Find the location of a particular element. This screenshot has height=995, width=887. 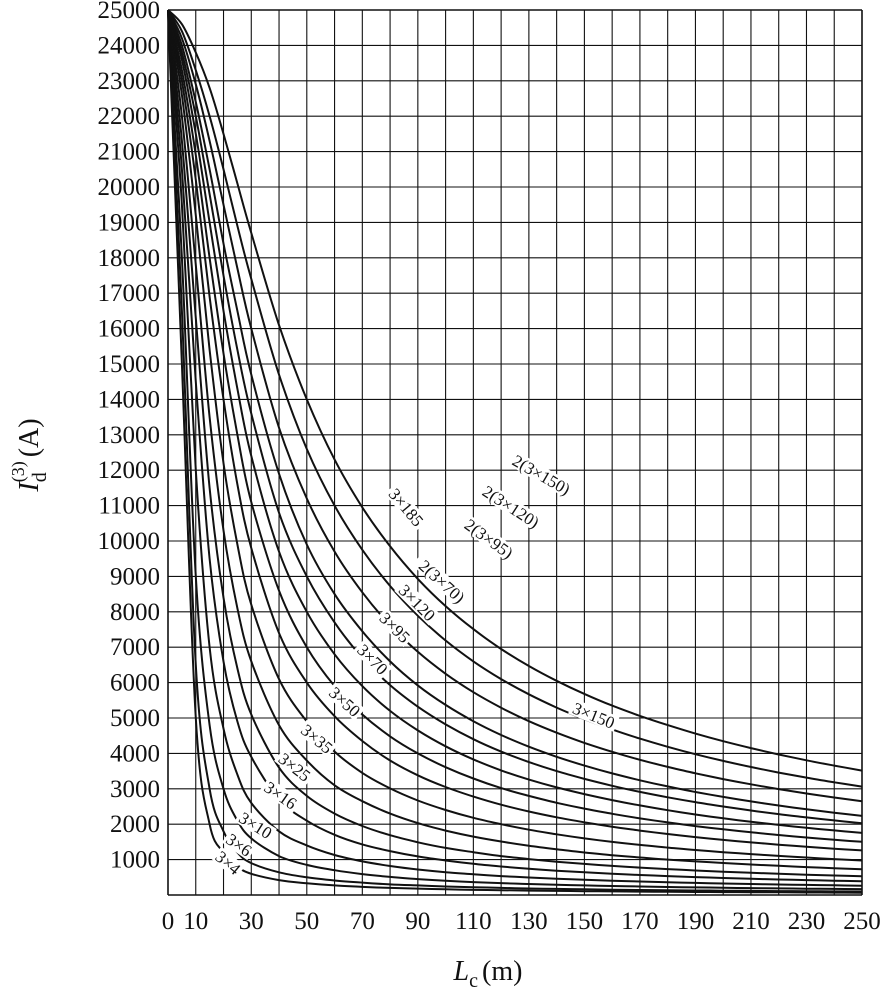

x-tick-label: 210 is located at coordinates (751, 921).